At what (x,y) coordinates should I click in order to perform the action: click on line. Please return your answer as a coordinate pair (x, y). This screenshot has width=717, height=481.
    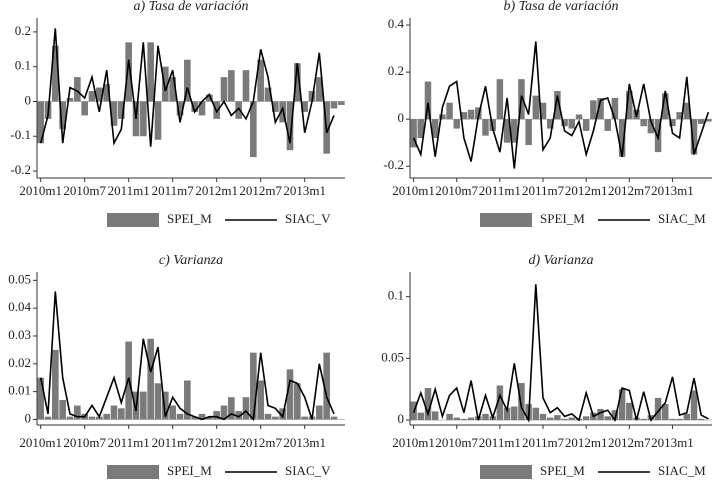
    Looking at the image, I should click on (560, 353).